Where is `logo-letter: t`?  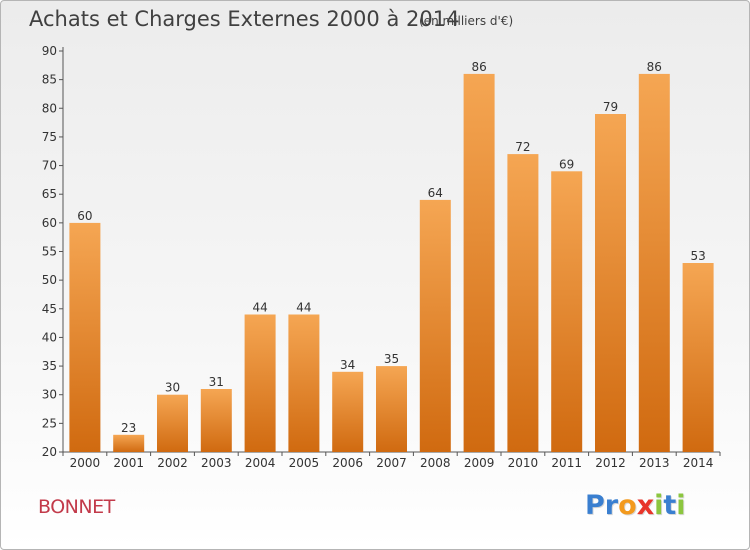 logo-letter: t is located at coordinates (670, 505).